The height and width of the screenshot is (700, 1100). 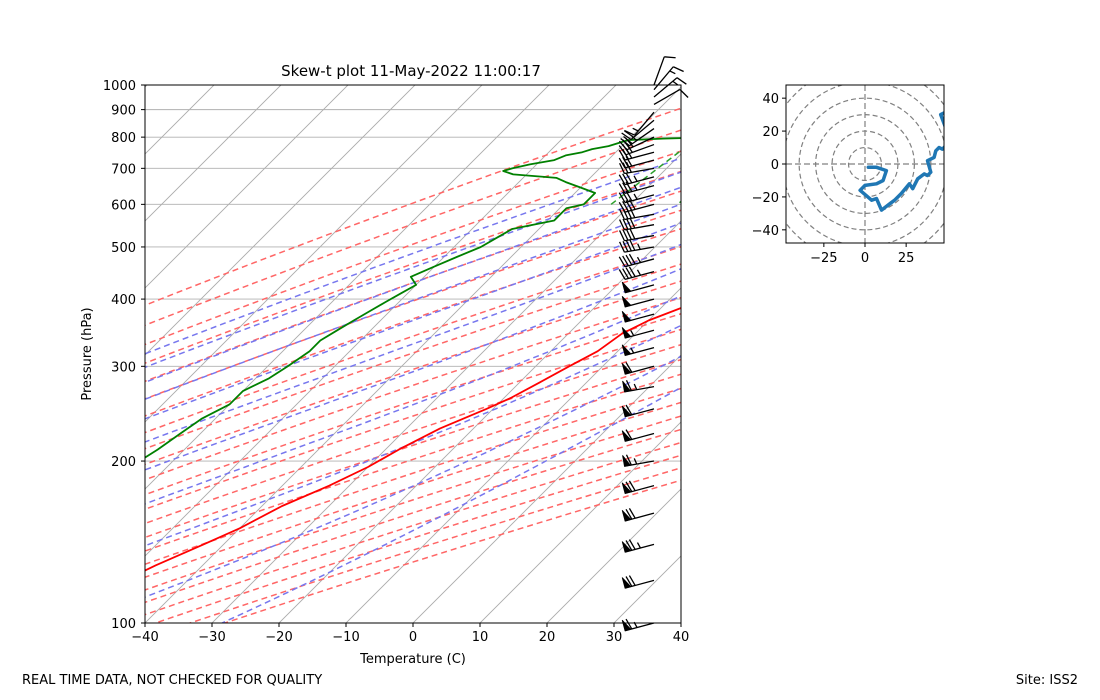 I want to click on y-tick-label: 400, so click(x=123, y=300).